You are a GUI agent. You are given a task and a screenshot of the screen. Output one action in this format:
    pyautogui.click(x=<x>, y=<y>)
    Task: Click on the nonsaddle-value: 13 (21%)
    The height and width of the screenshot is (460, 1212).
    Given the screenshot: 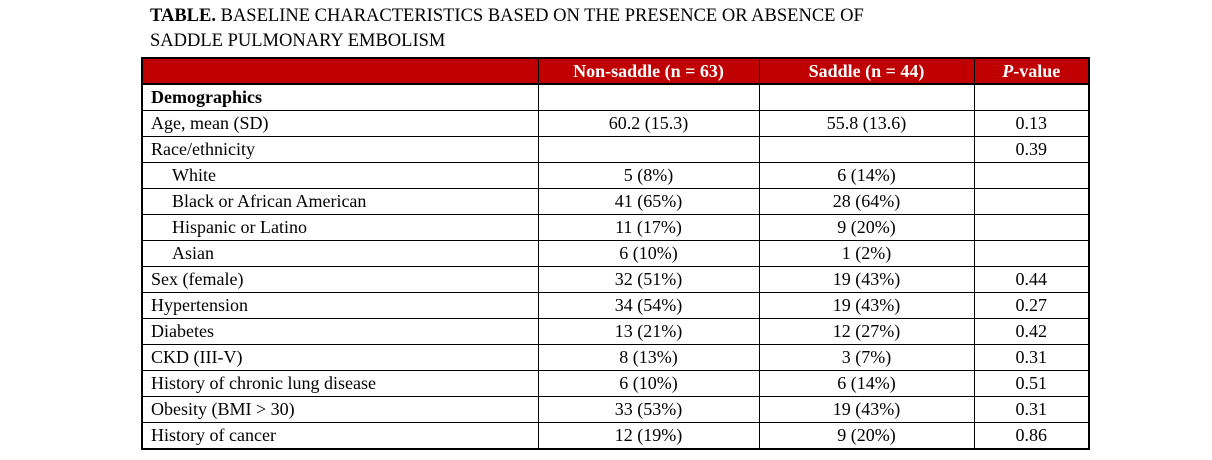 What is the action you would take?
    pyautogui.click(x=648, y=331)
    